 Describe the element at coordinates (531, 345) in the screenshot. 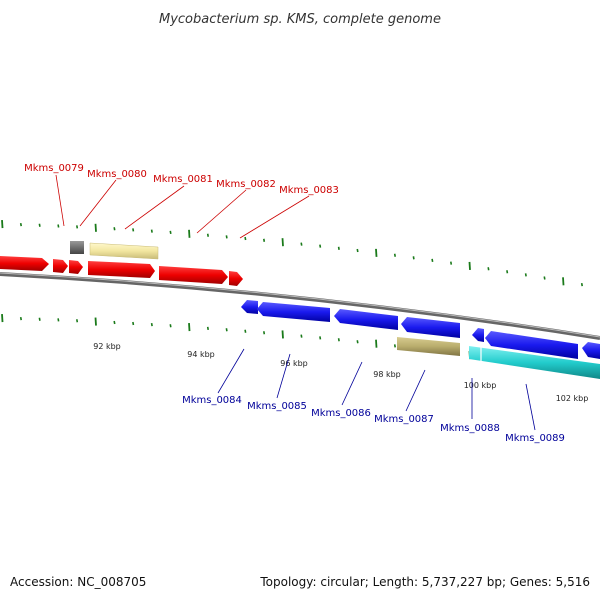

I see `gene-reverse-f` at that location.